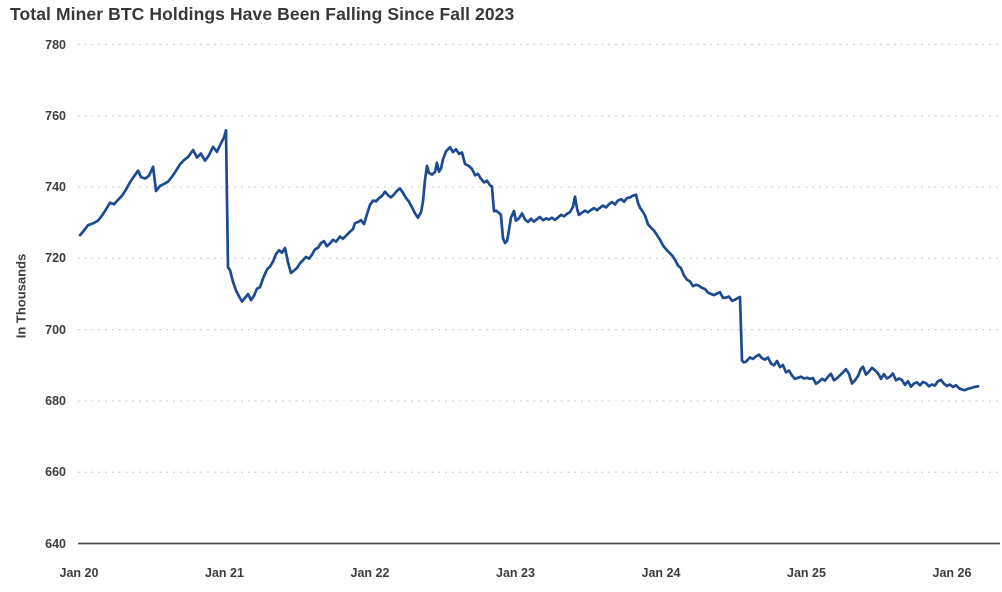 Image resolution: width=1002 pixels, height=592 pixels. I want to click on x-tick-label: Jan 21, so click(224, 573).